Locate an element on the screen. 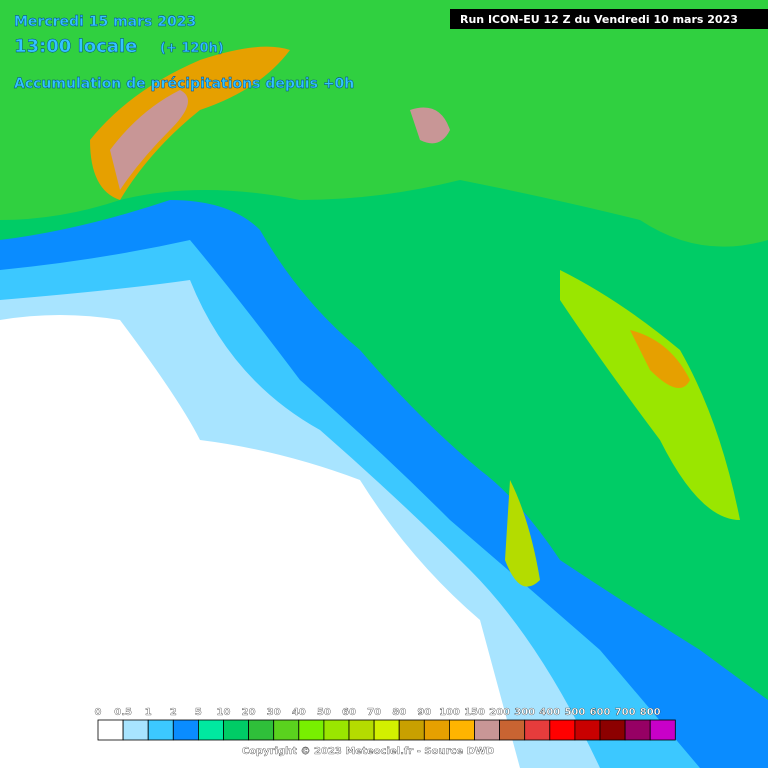 The width and height of the screenshot is (768, 772). legend-label: 10 is located at coordinates (224, 712).